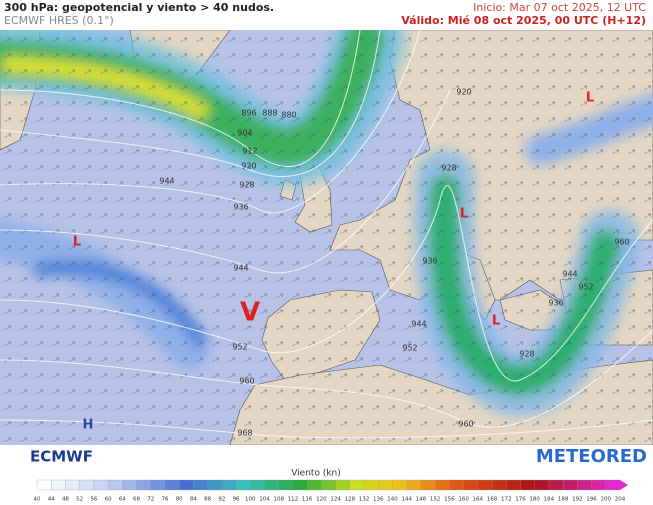 This screenshot has height=505, width=653. What do you see at coordinates (244, 133) in the screenshot?
I see `contour-label: 904` at bounding box center [244, 133].